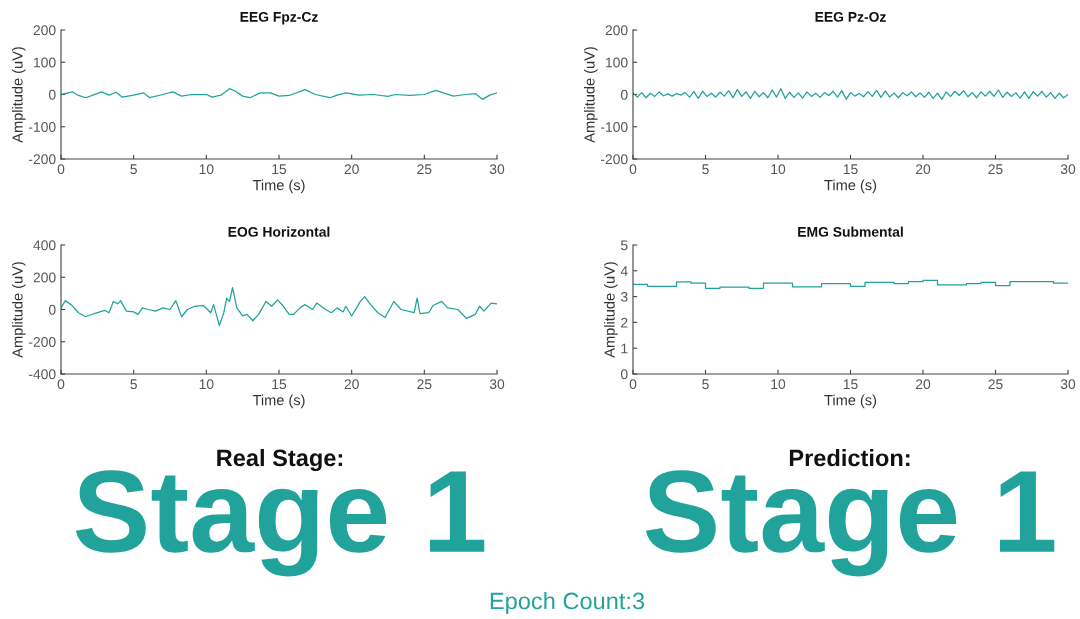 The width and height of the screenshot is (1080, 619). I want to click on y-tick-label: -400, so click(42, 374).